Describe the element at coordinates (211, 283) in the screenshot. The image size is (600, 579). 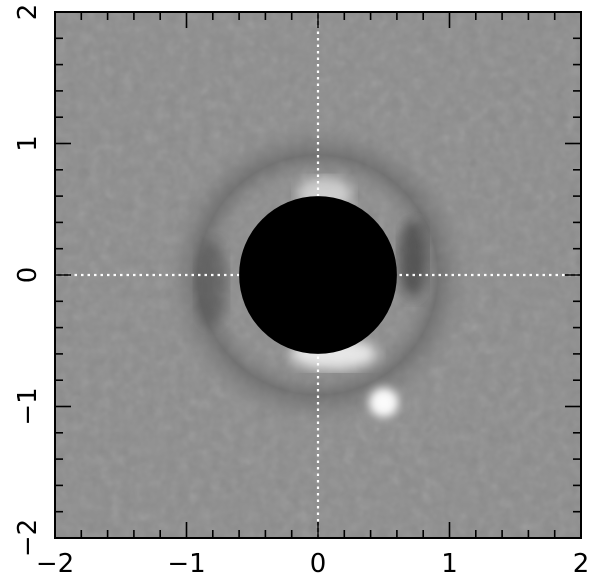
I see `residual-dark-lobe-left` at that location.